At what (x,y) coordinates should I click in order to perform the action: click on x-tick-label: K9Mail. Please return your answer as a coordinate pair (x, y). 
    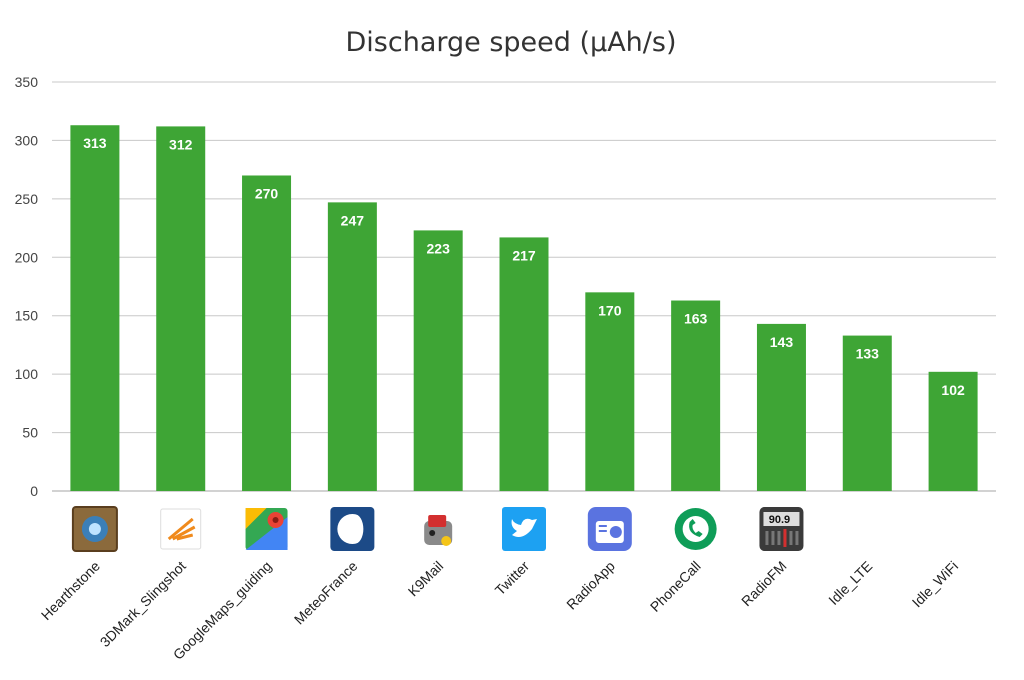
    Looking at the image, I should click on (426, 579).